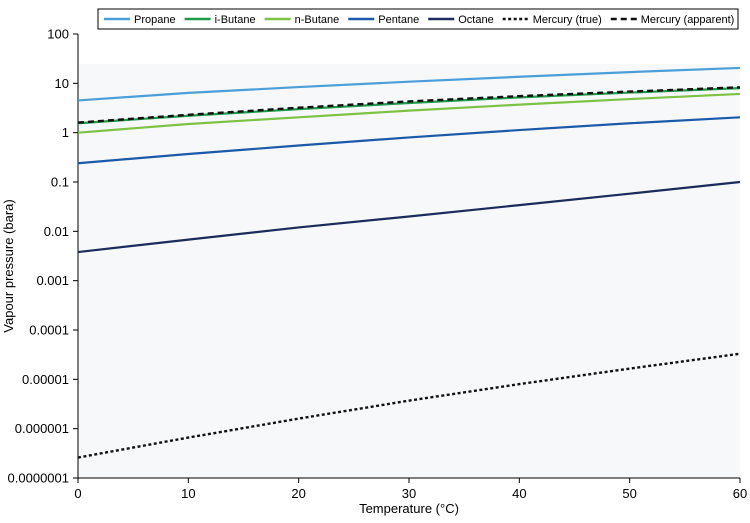 Image resolution: width=750 pixels, height=523 pixels. Describe the element at coordinates (45, 379) in the screenshot. I see `y-tick-label: 0.00001` at that location.